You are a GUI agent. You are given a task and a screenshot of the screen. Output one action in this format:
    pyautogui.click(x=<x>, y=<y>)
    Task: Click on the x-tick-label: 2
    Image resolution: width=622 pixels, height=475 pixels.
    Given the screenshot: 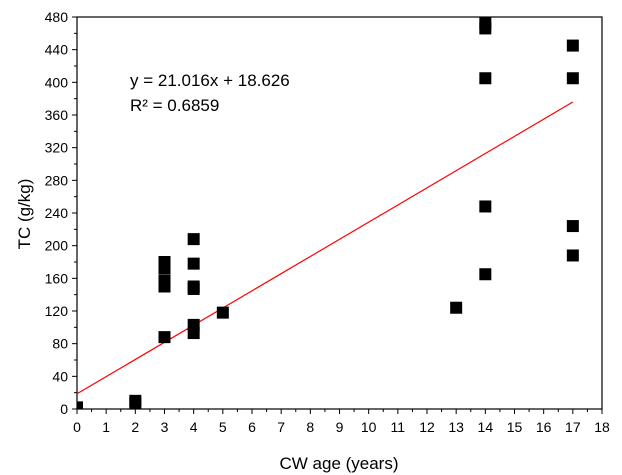 What is the action you would take?
    pyautogui.click(x=135, y=427)
    